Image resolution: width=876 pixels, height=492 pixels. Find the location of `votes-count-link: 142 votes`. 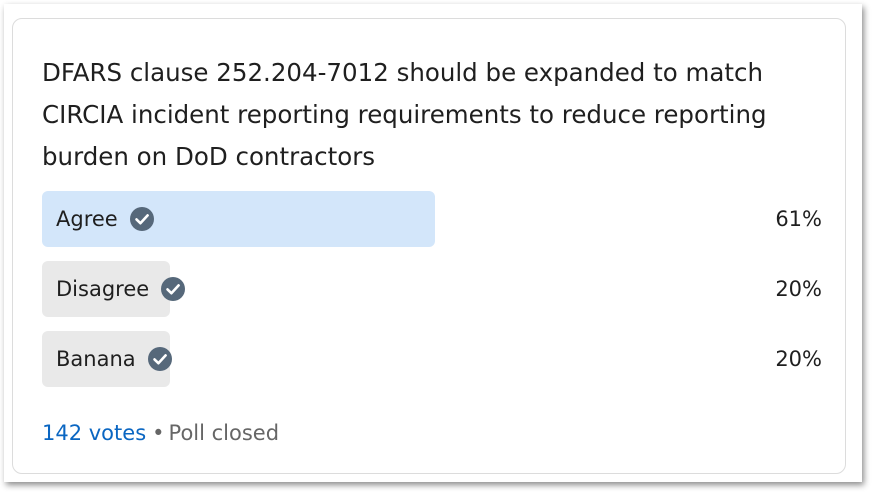

votes-count-link: 142 votes is located at coordinates (94, 433).